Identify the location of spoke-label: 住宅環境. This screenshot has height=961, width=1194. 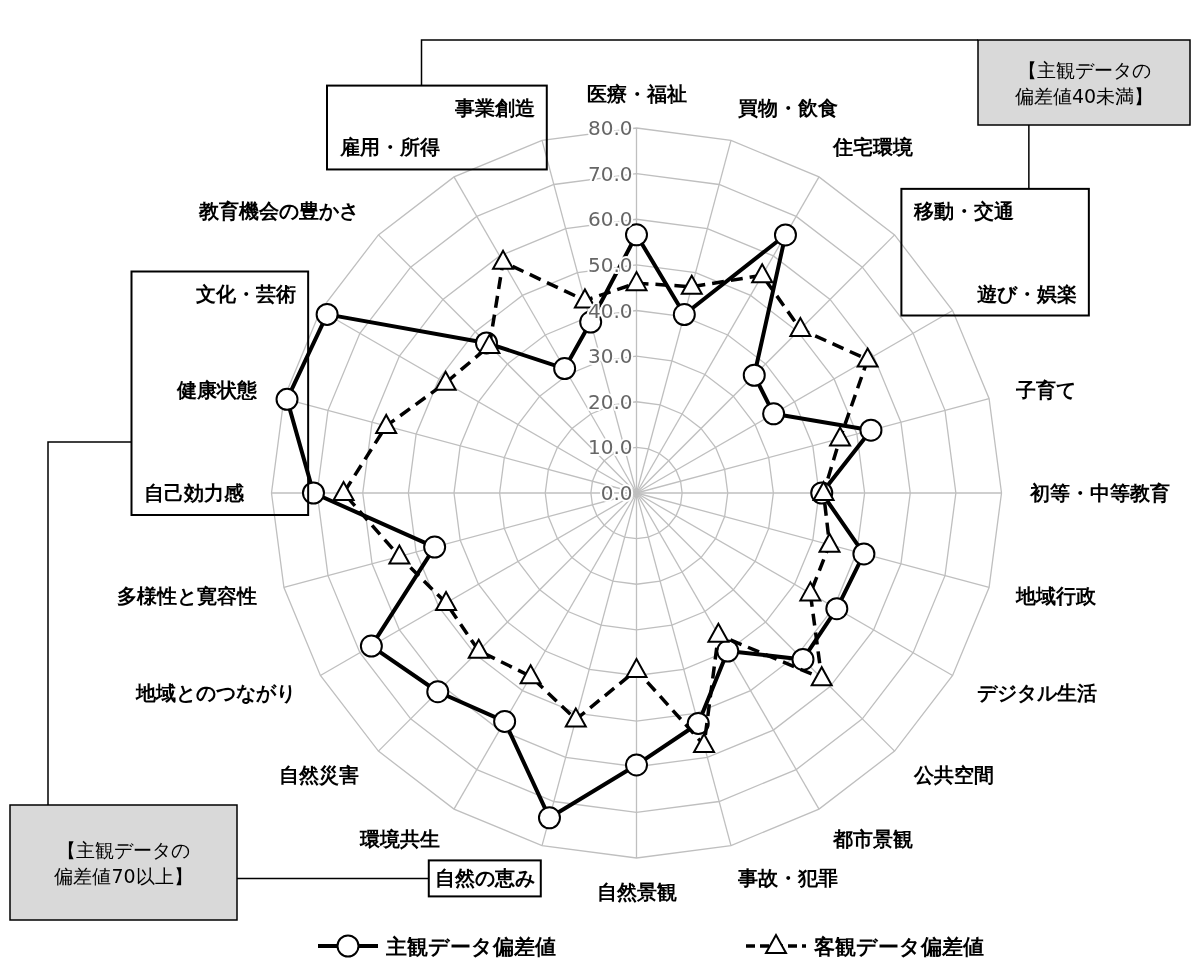
(872, 147).